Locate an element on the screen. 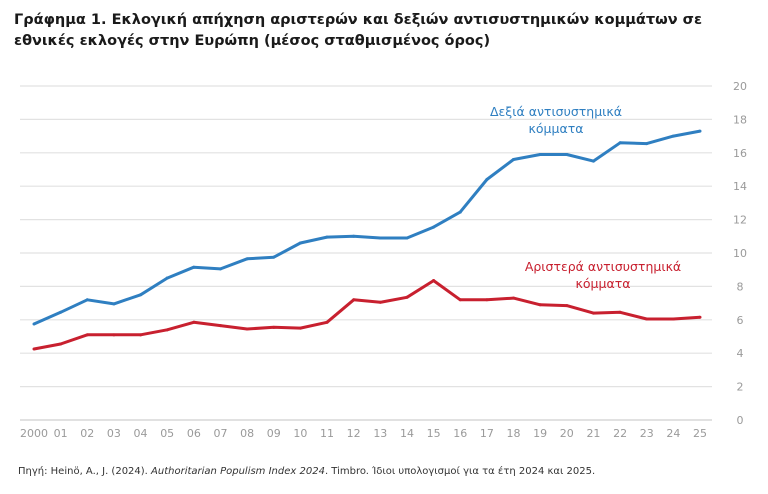 Image resolution: width=768 pixels, height=494 pixels. x-tick-label: 16 is located at coordinates (460, 433).